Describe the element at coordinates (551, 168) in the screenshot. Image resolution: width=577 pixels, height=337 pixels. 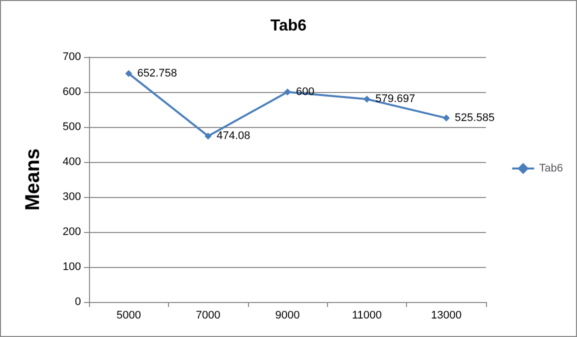
I see `legend-label: Tab6` at that location.